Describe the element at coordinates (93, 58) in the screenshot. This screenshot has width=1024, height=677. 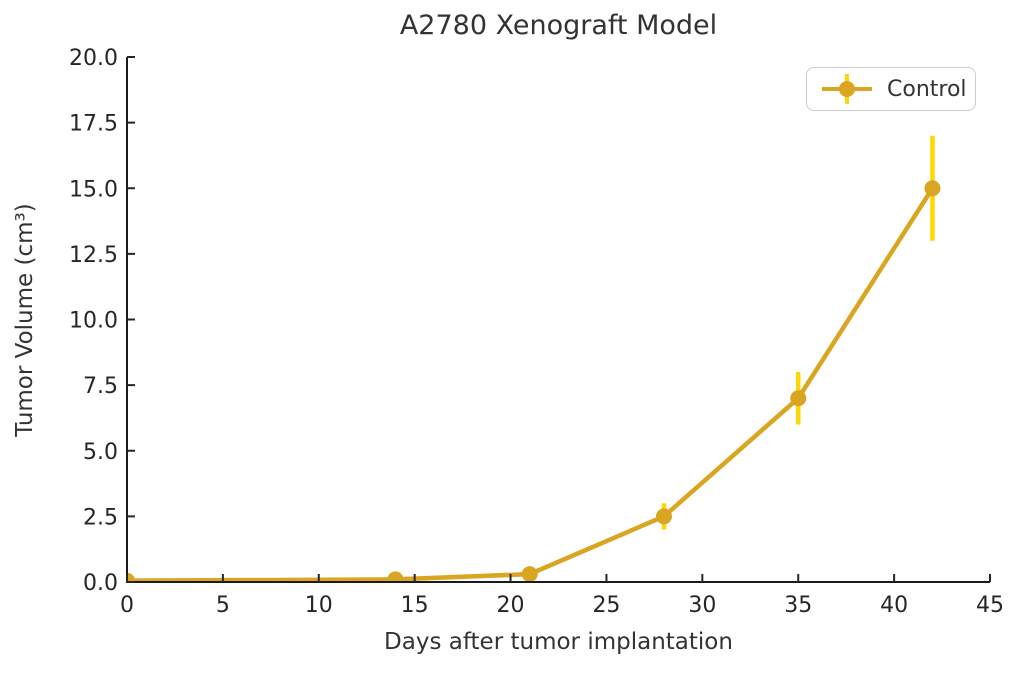
I see `y-tick-label: 20.0` at that location.